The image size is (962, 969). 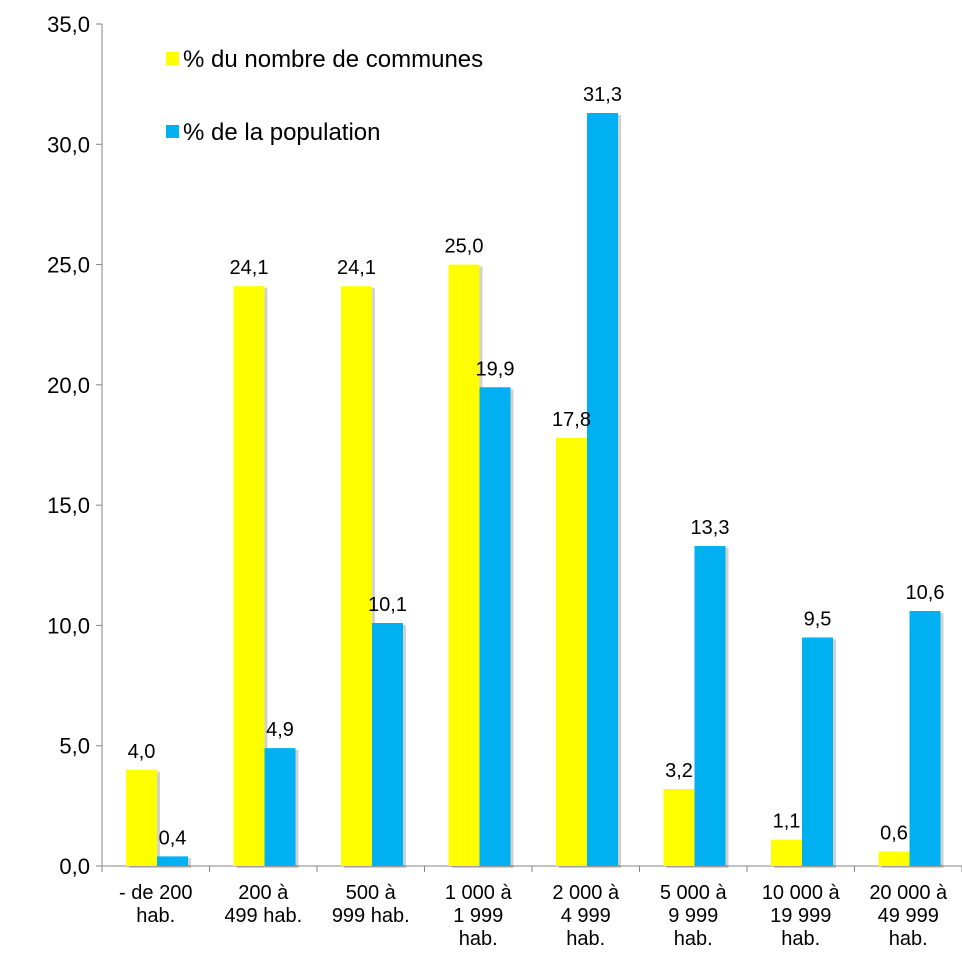 I want to click on data-label-de-la-population: 10,1, so click(x=387, y=605).